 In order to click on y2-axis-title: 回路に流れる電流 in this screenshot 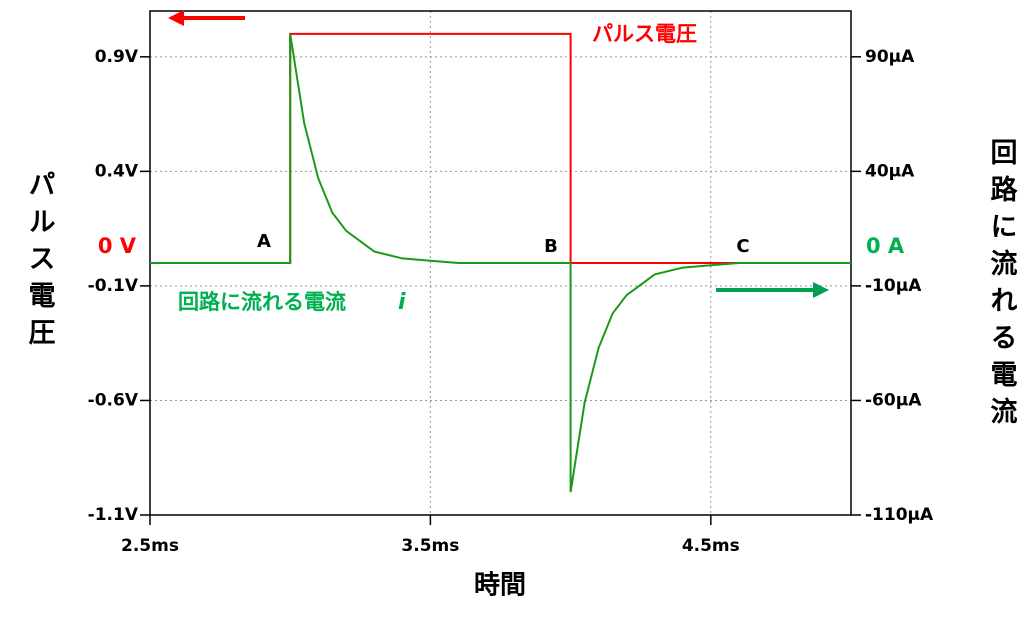, I will do `click(1002, 286)`.